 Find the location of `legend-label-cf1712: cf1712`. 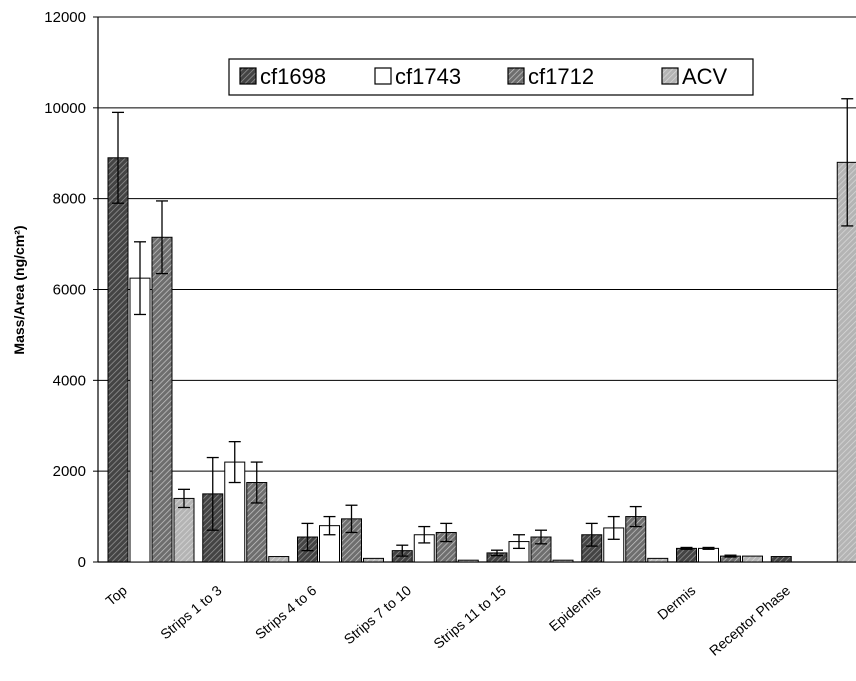

legend-label-cf1712: cf1712 is located at coordinates (561, 76).